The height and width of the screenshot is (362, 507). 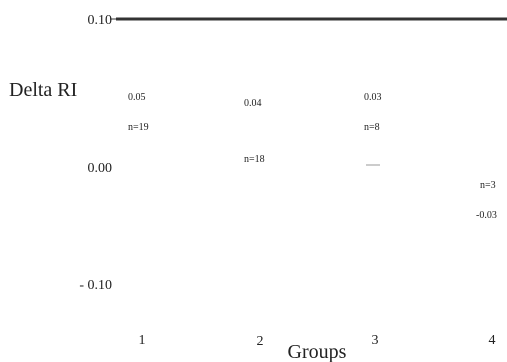 I want to click on n-label-group-3: n=8, so click(x=372, y=127).